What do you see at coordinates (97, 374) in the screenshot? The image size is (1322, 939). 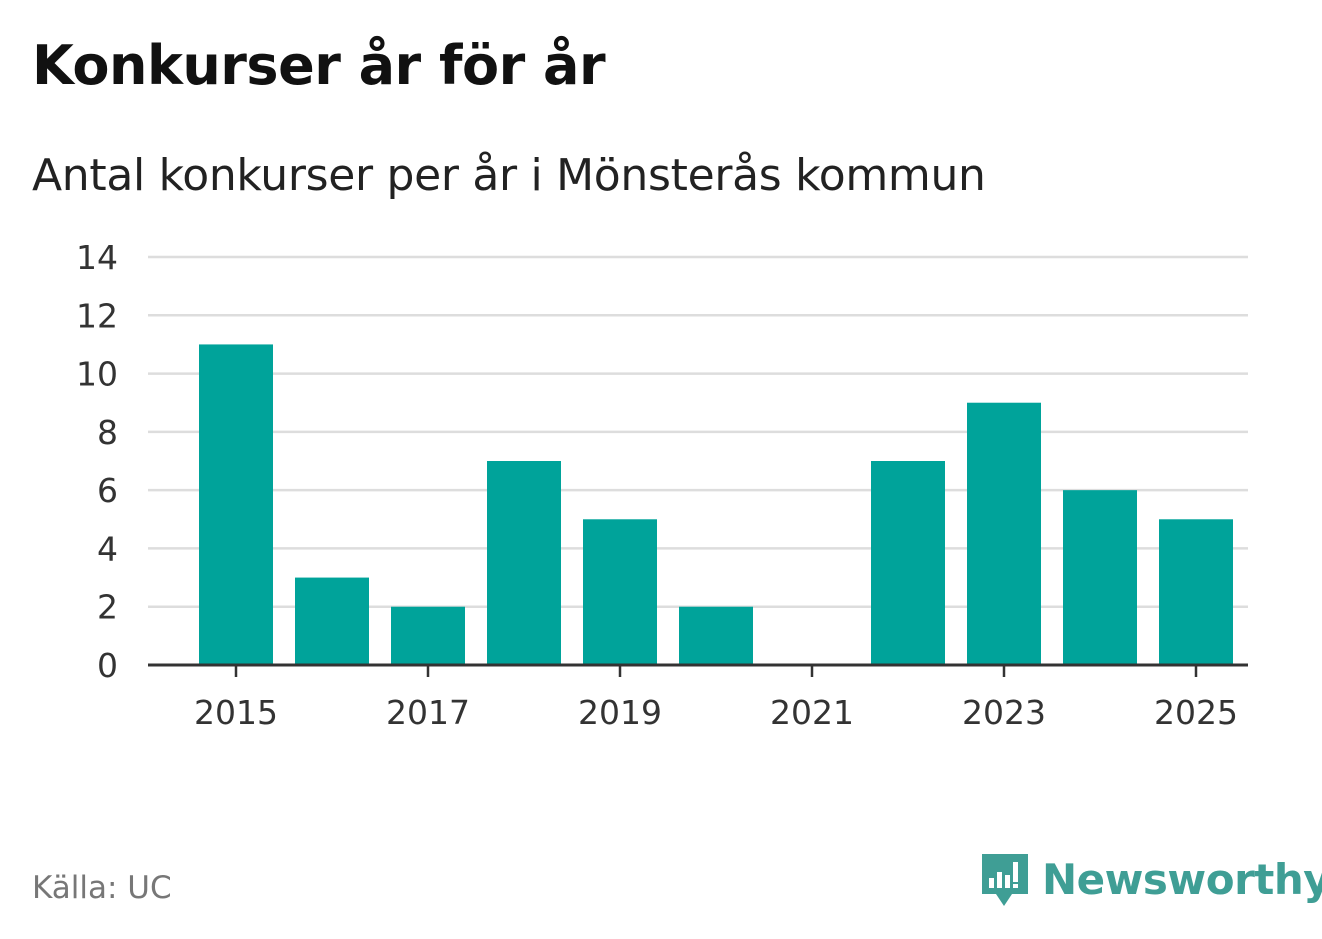 I see `y-tick-label: 10` at bounding box center [97, 374].